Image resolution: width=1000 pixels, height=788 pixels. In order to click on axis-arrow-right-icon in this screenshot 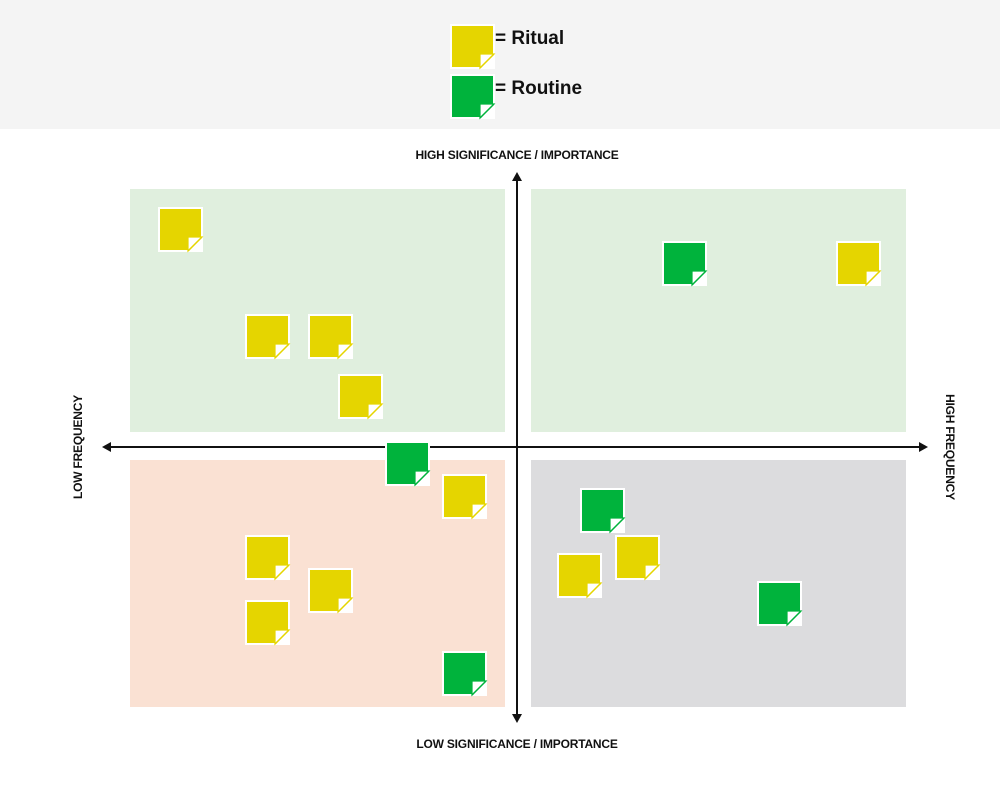, I will do `click(923, 447)`.